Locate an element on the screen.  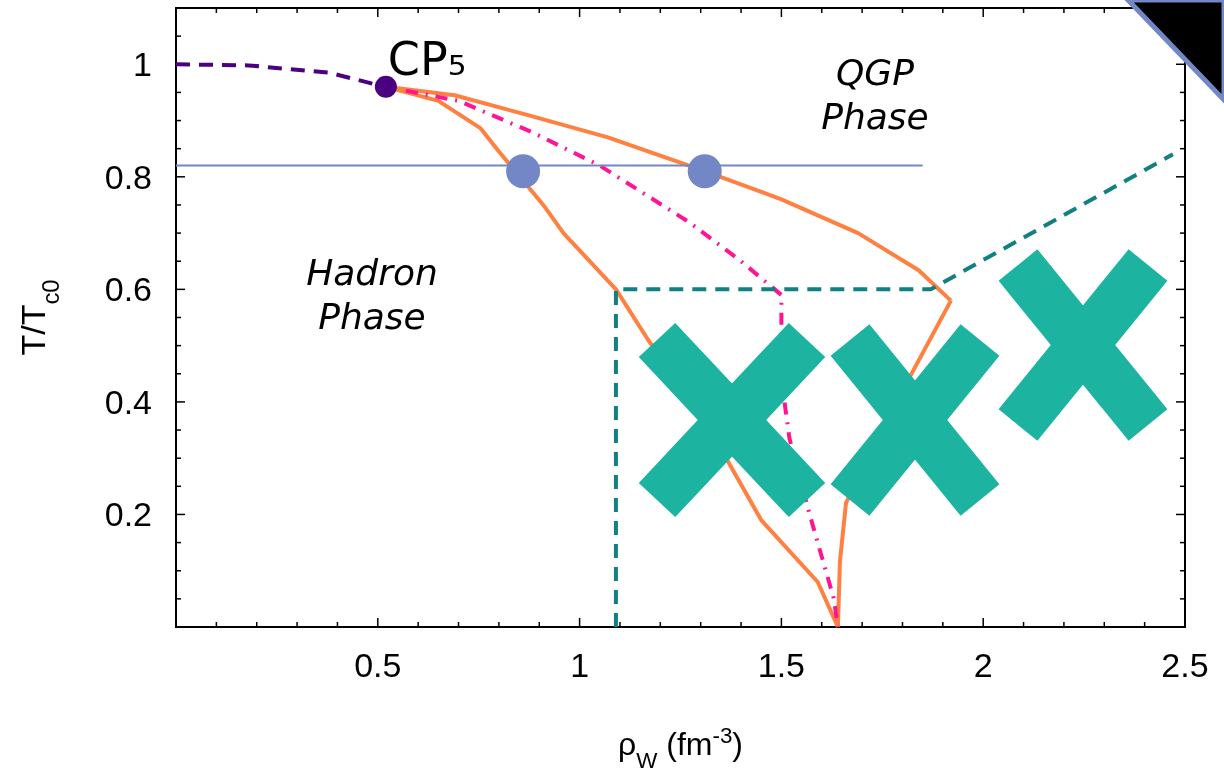
x-tick-label: 2 is located at coordinates (983, 665).